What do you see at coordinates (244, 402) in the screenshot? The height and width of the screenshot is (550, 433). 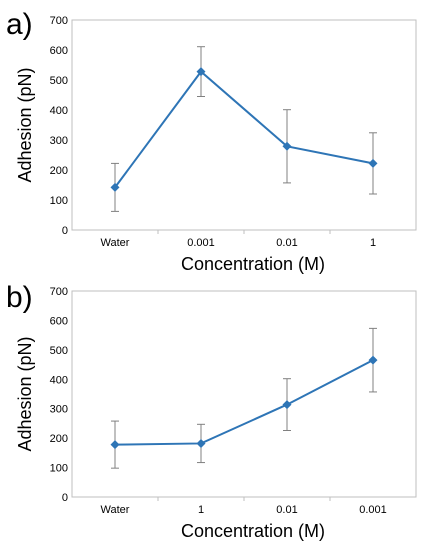 I see `panel-b-series-line` at bounding box center [244, 402].